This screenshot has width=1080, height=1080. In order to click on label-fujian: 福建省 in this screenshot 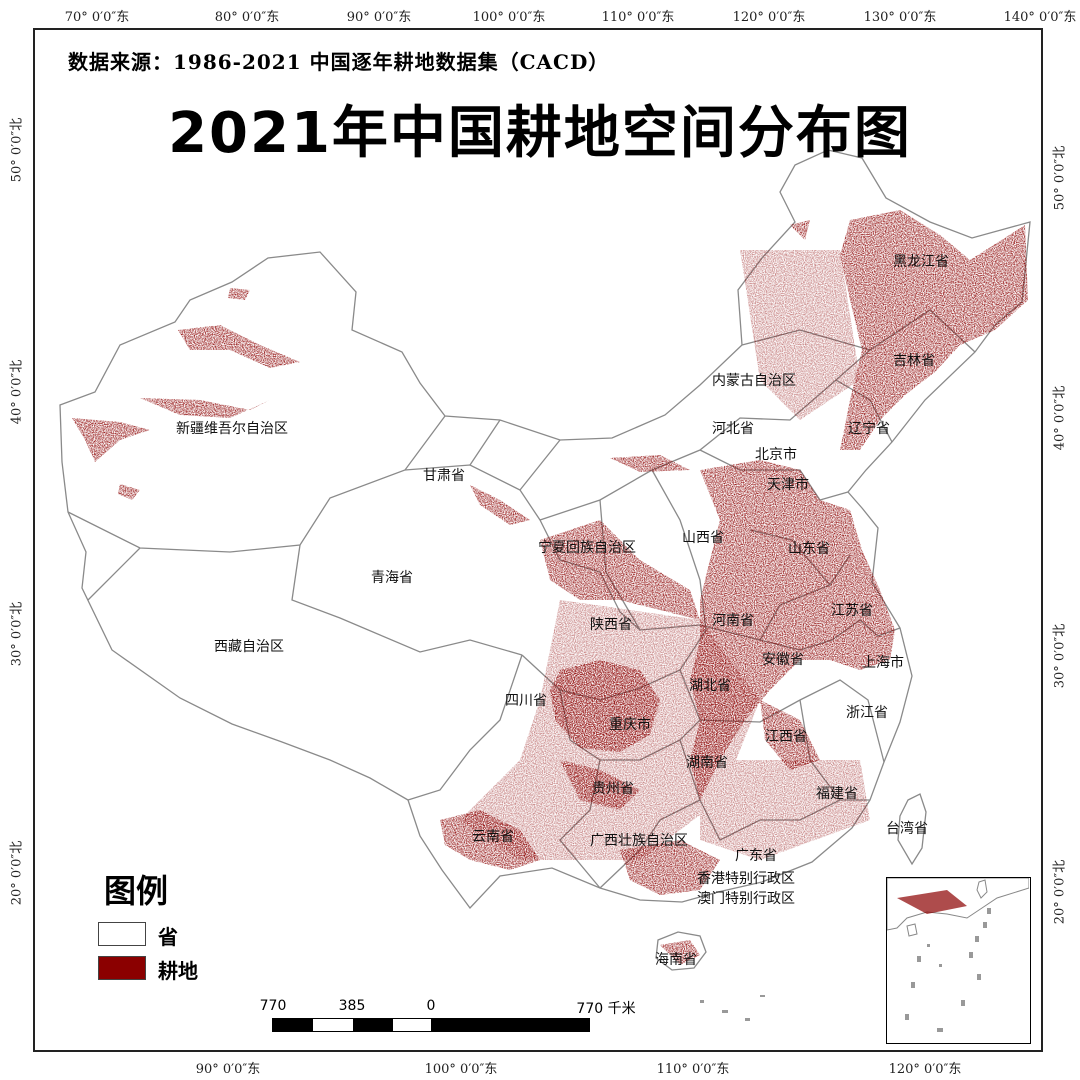, I will do `click(837, 794)`.